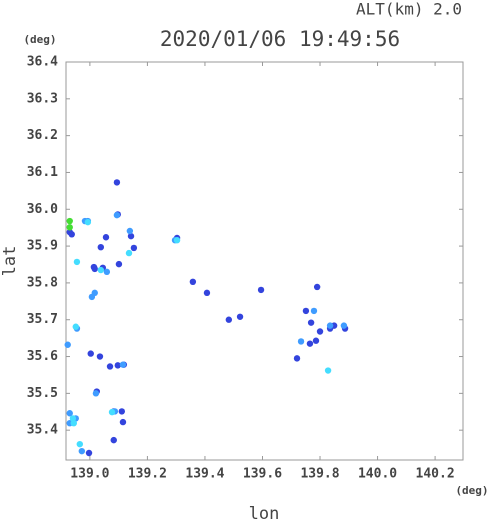  Describe the element at coordinates (42, 356) in the screenshot. I see `y-tick-label: 35.6` at that location.